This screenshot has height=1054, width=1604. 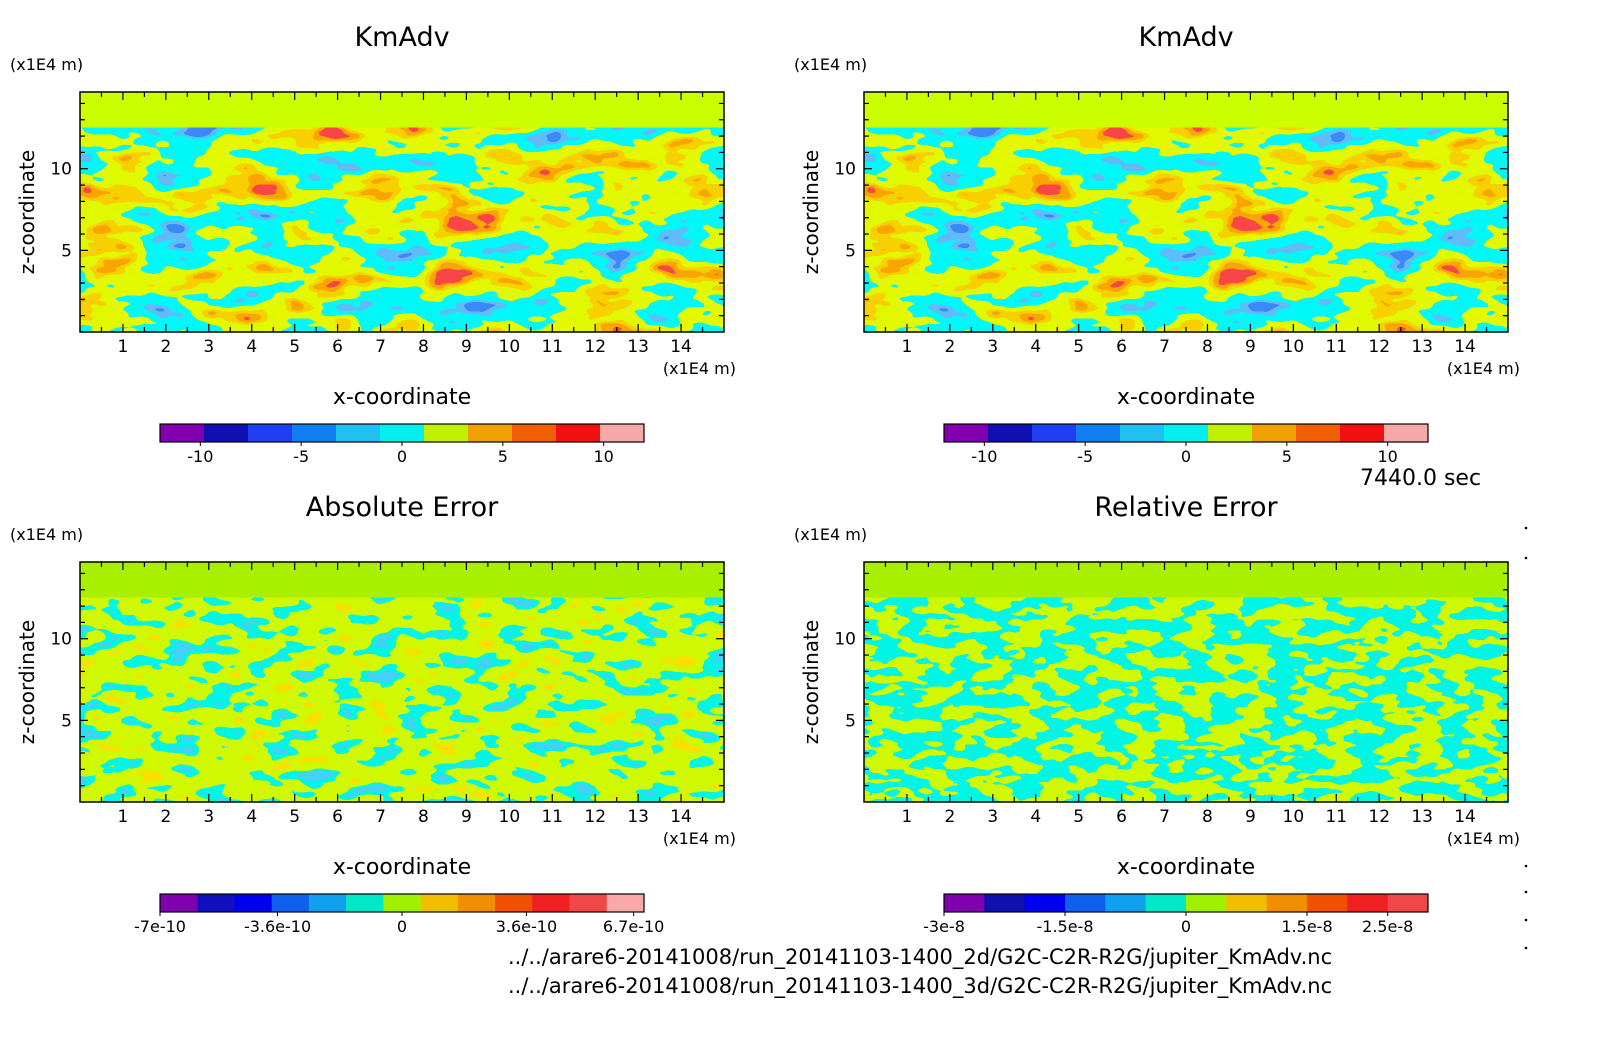 What do you see at coordinates (1186, 397) in the screenshot?
I see `x-axis-label: x-coordinate` at bounding box center [1186, 397].